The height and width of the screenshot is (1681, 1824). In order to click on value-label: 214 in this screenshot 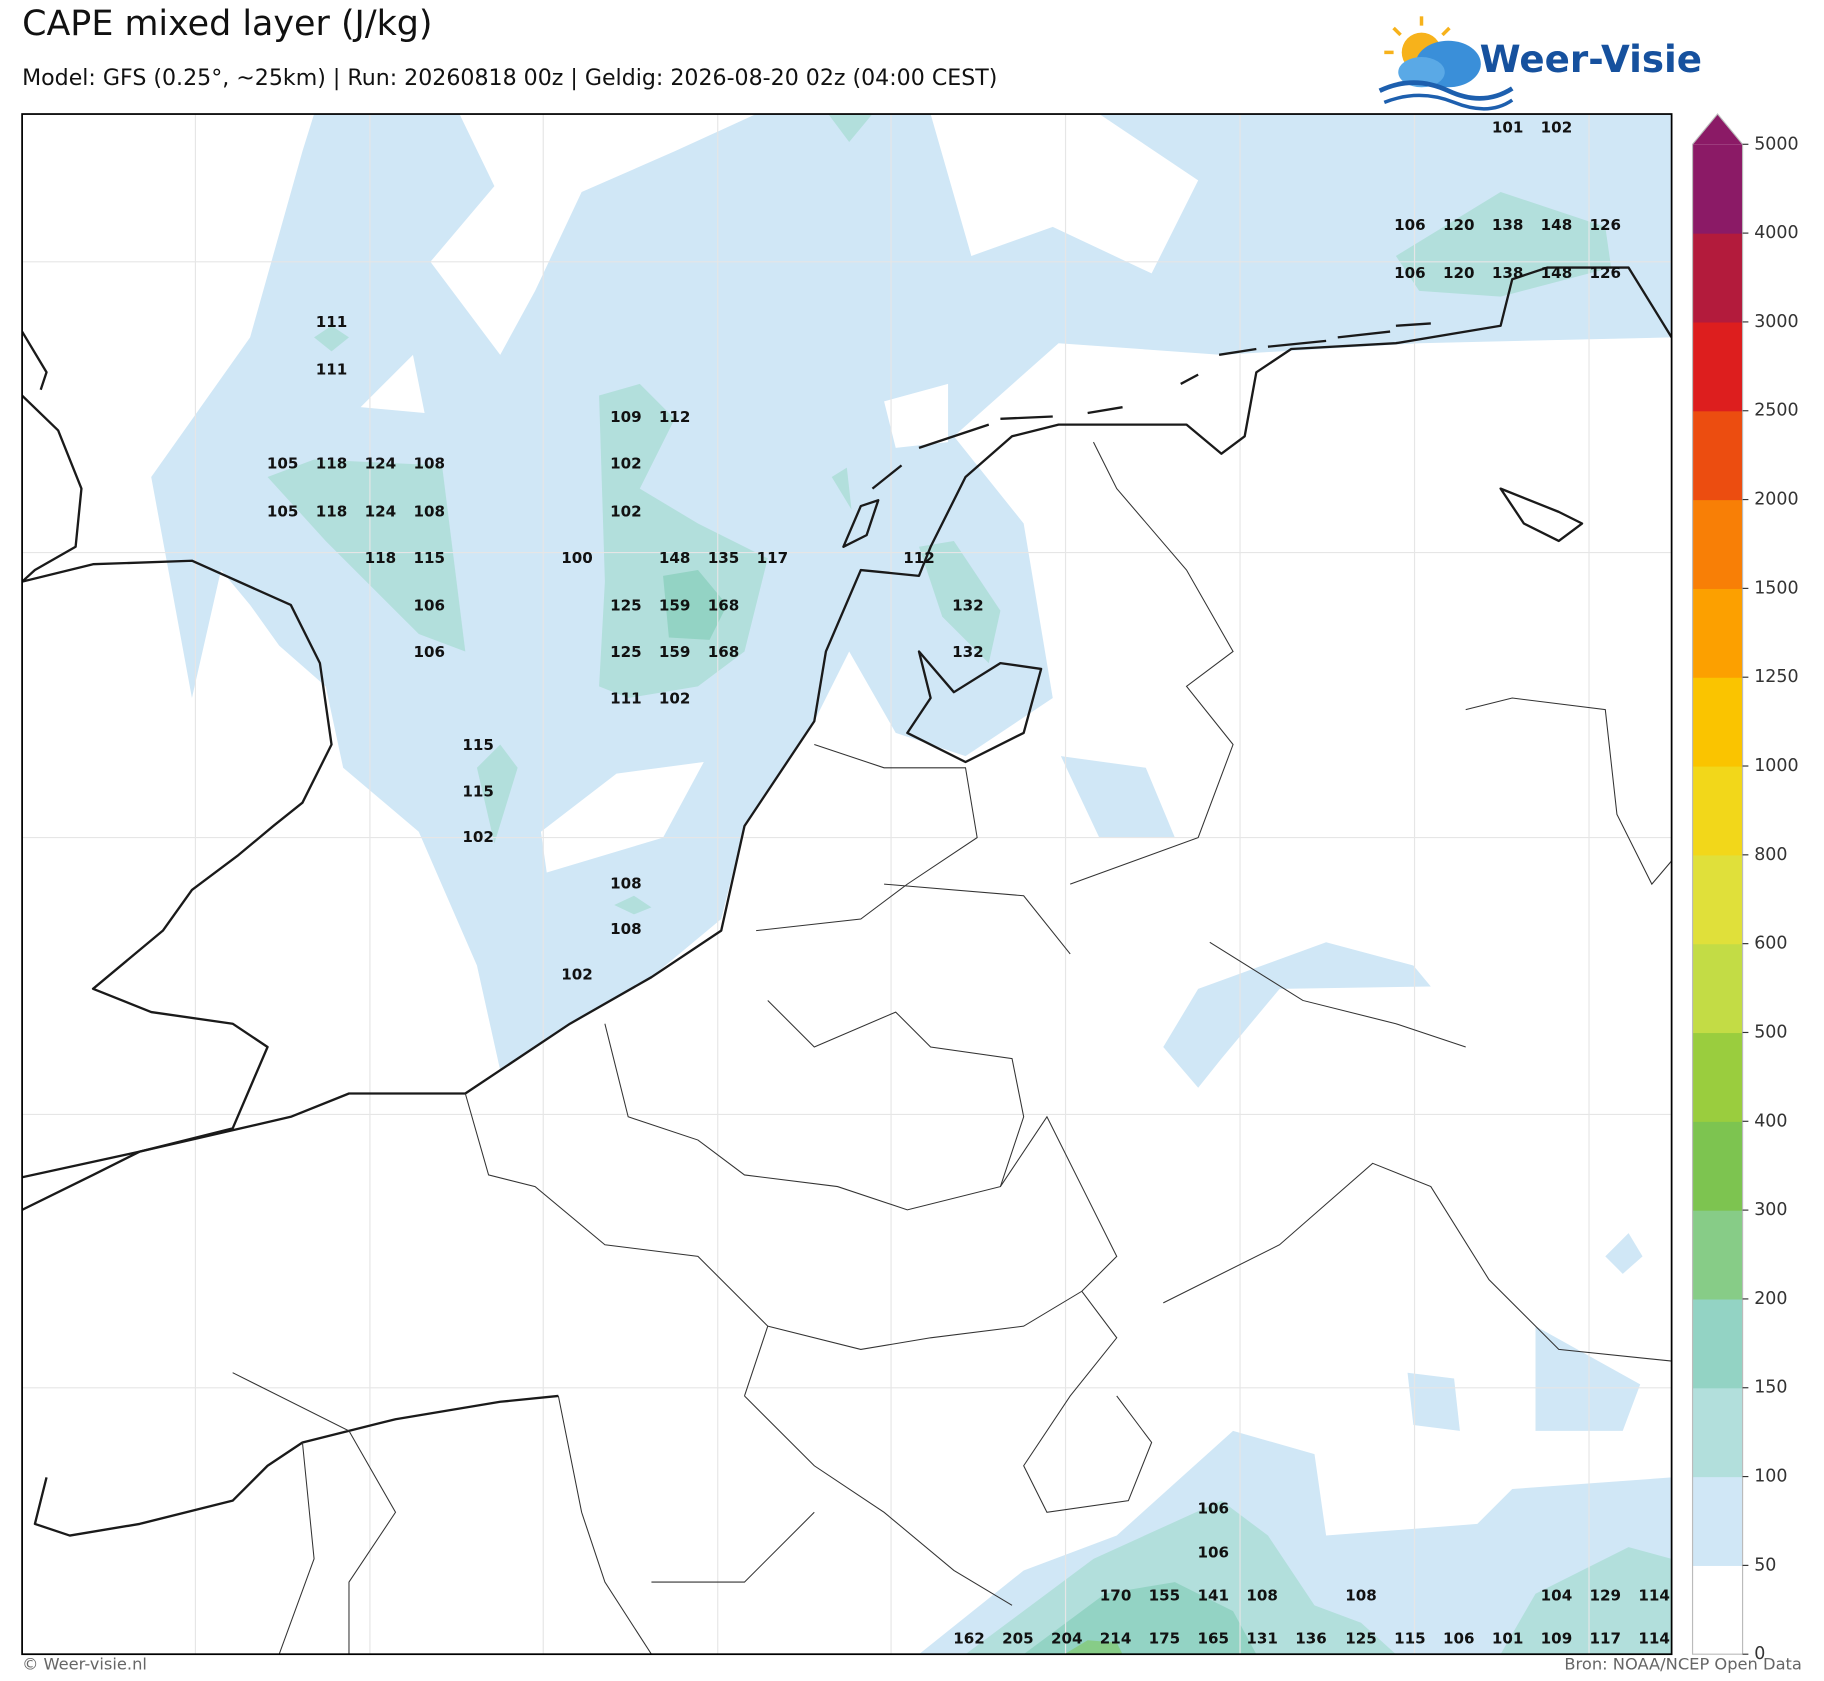, I will do `click(1116, 1639)`.